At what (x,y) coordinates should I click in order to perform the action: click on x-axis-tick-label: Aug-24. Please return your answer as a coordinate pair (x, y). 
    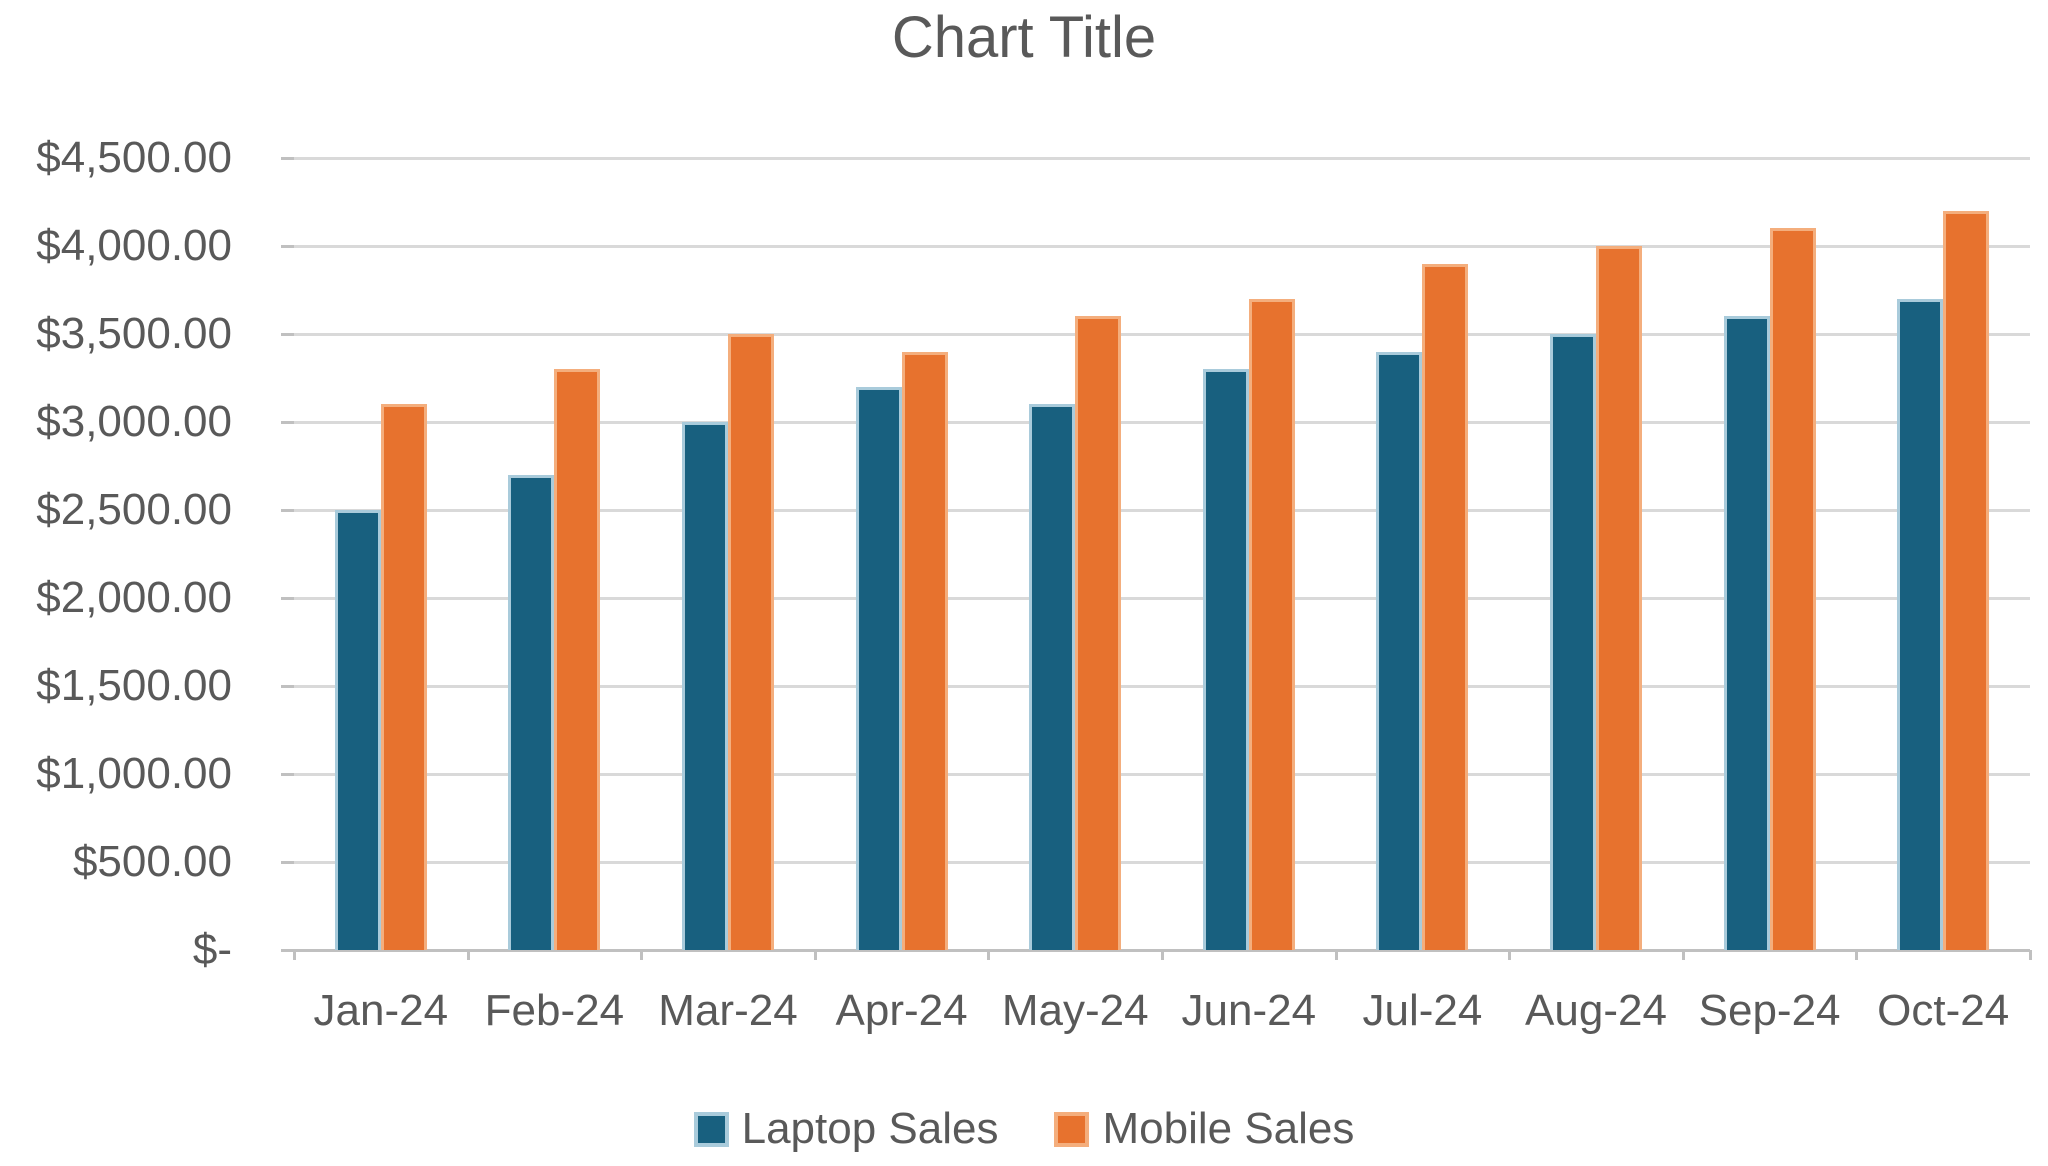
    Looking at the image, I should click on (1596, 1010).